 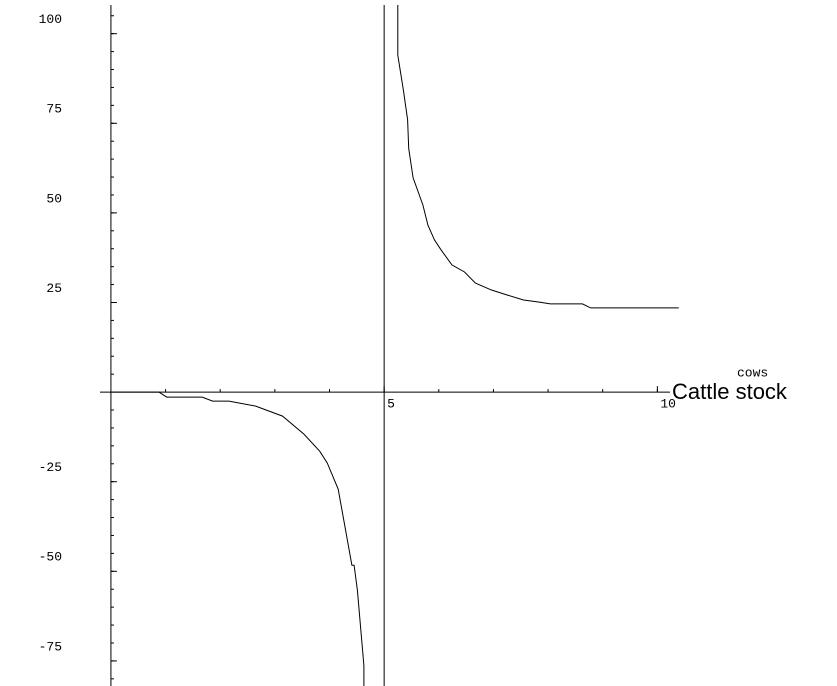 What do you see at coordinates (54, 109) in the screenshot?
I see `y-tick-label: 75` at bounding box center [54, 109].